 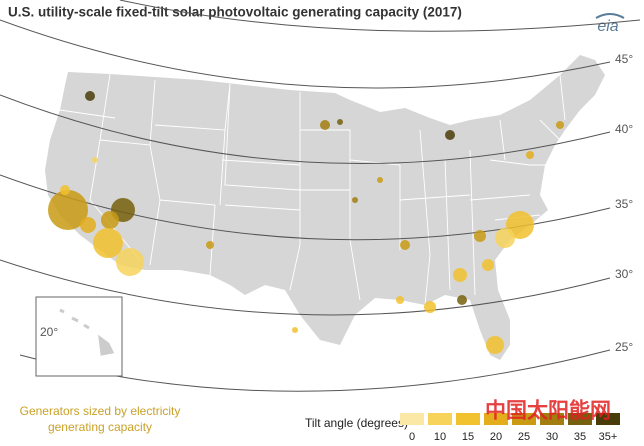 What do you see at coordinates (548, 411) in the screenshot?
I see `watermark: 中国太阳能网` at bounding box center [548, 411].